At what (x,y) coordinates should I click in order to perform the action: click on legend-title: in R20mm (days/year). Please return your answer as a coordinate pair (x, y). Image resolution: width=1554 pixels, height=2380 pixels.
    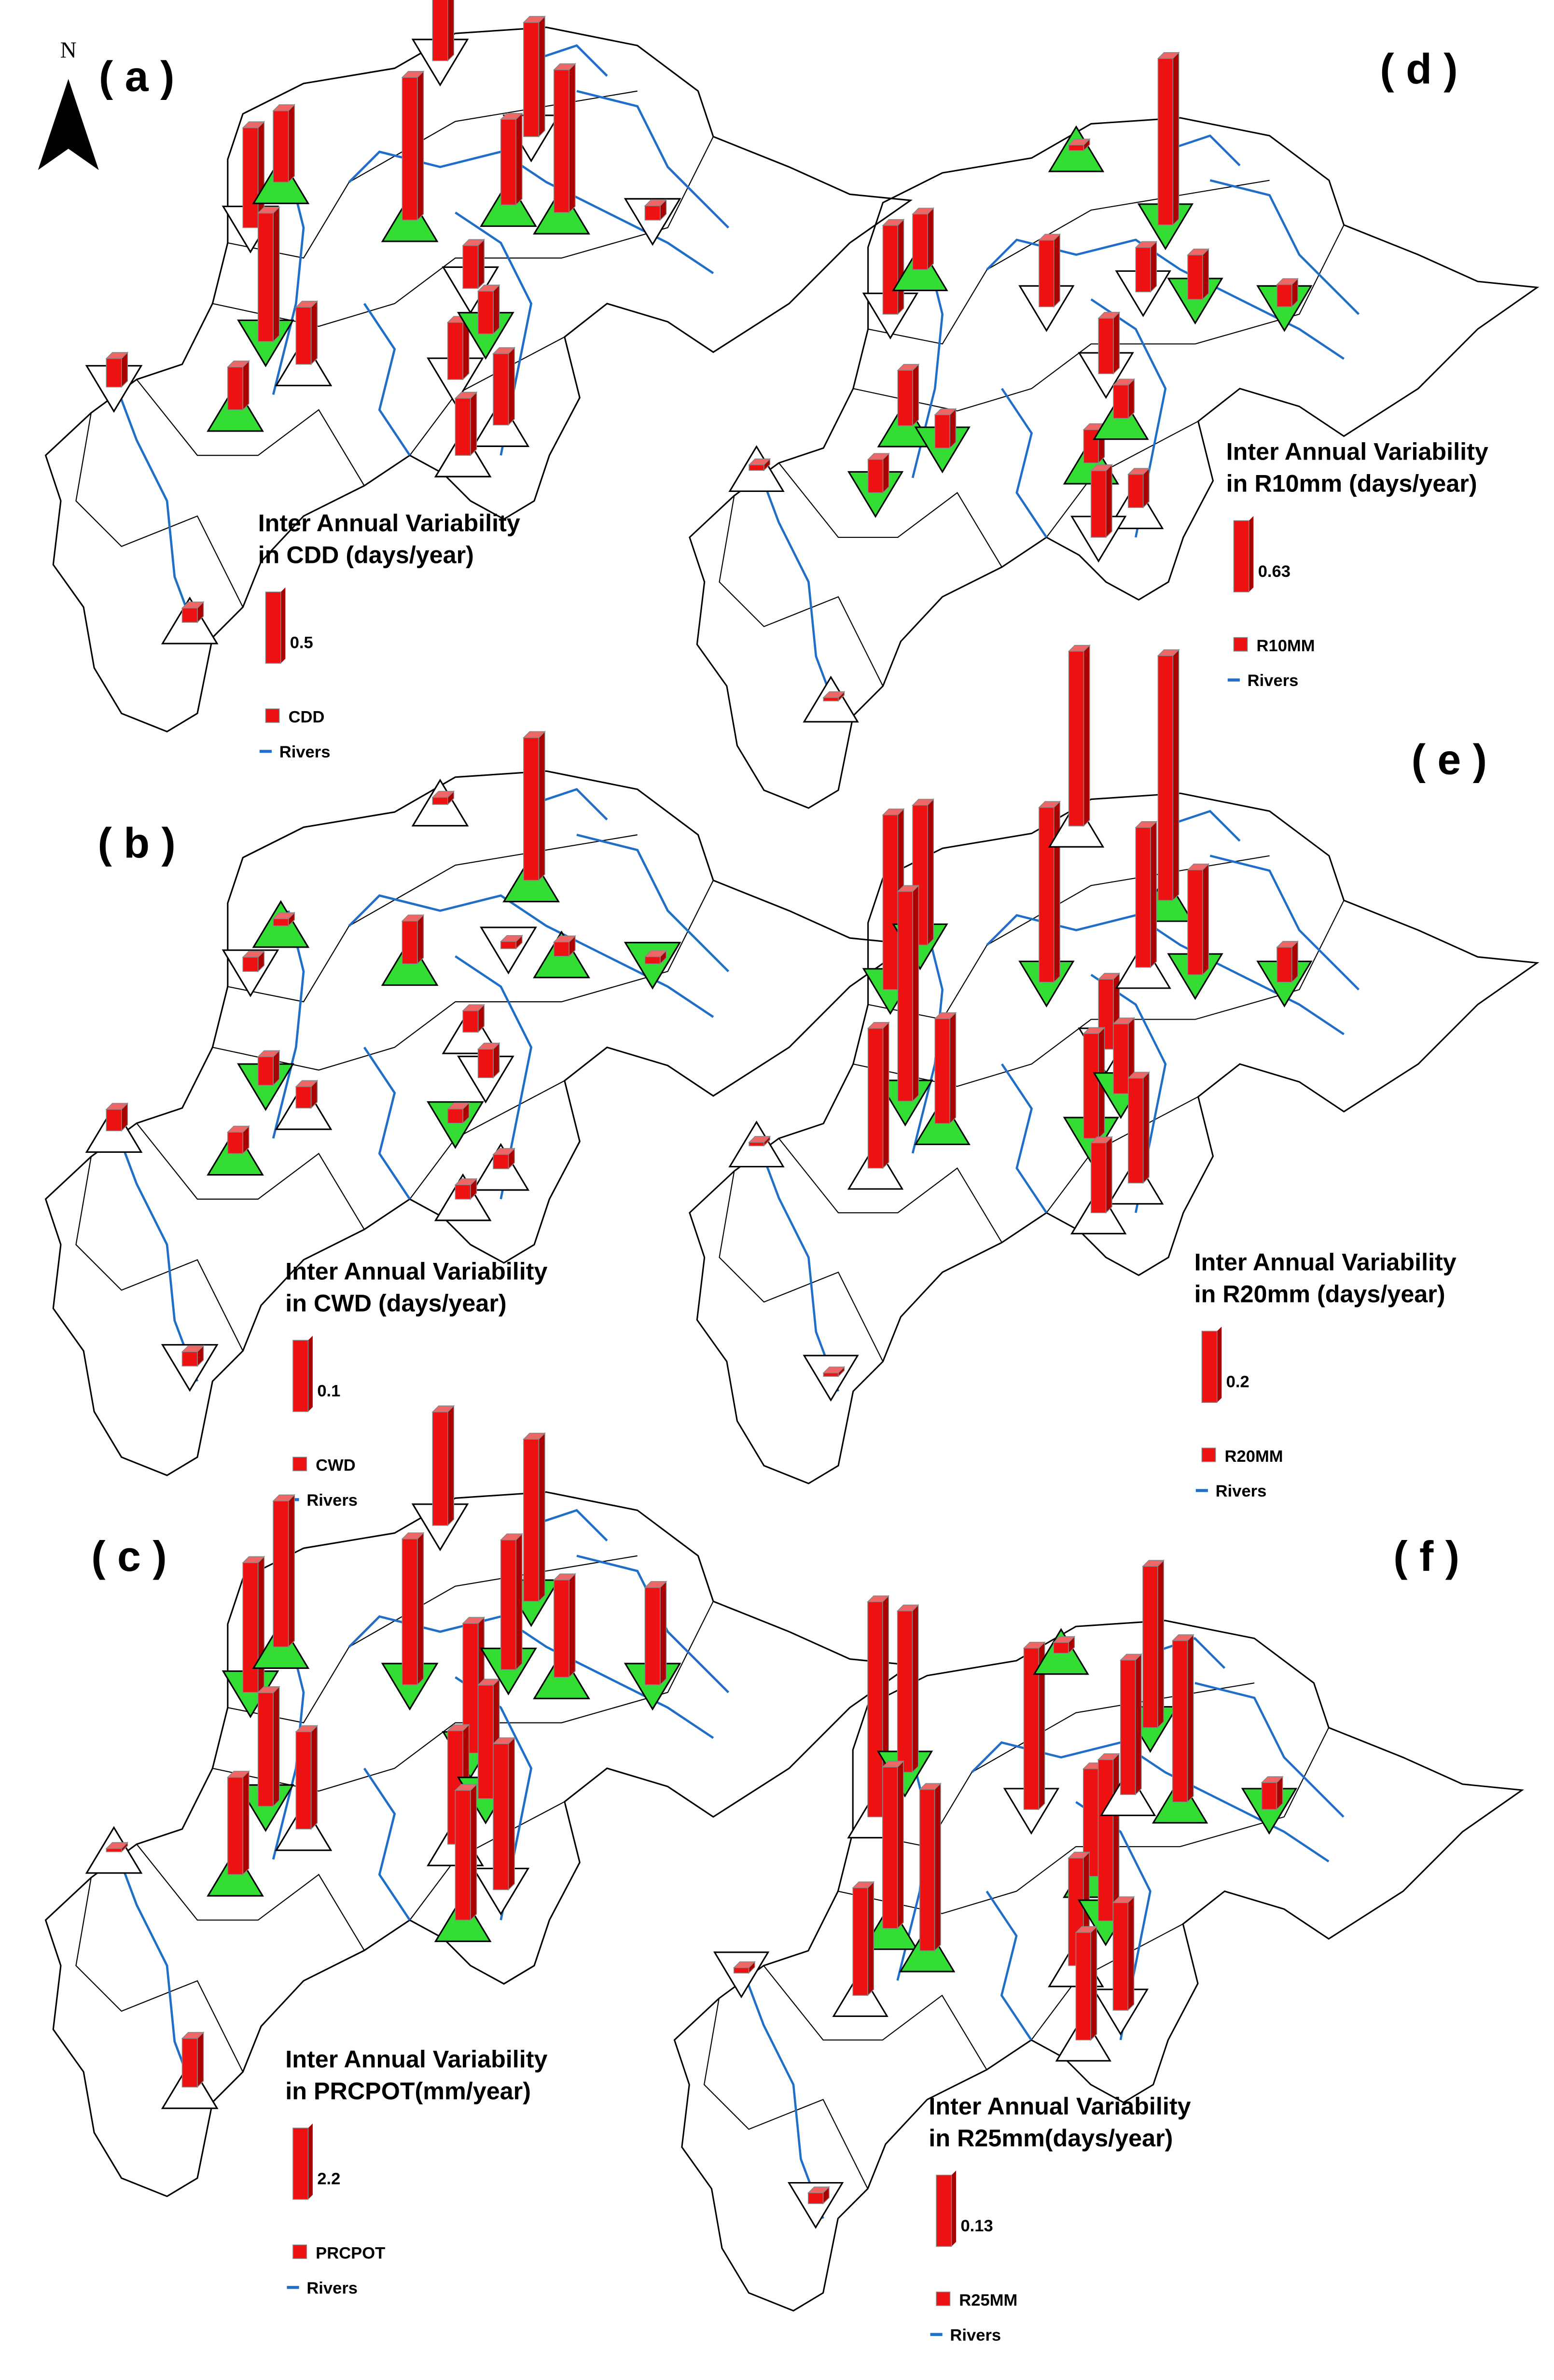
    Looking at the image, I should click on (1320, 1294).